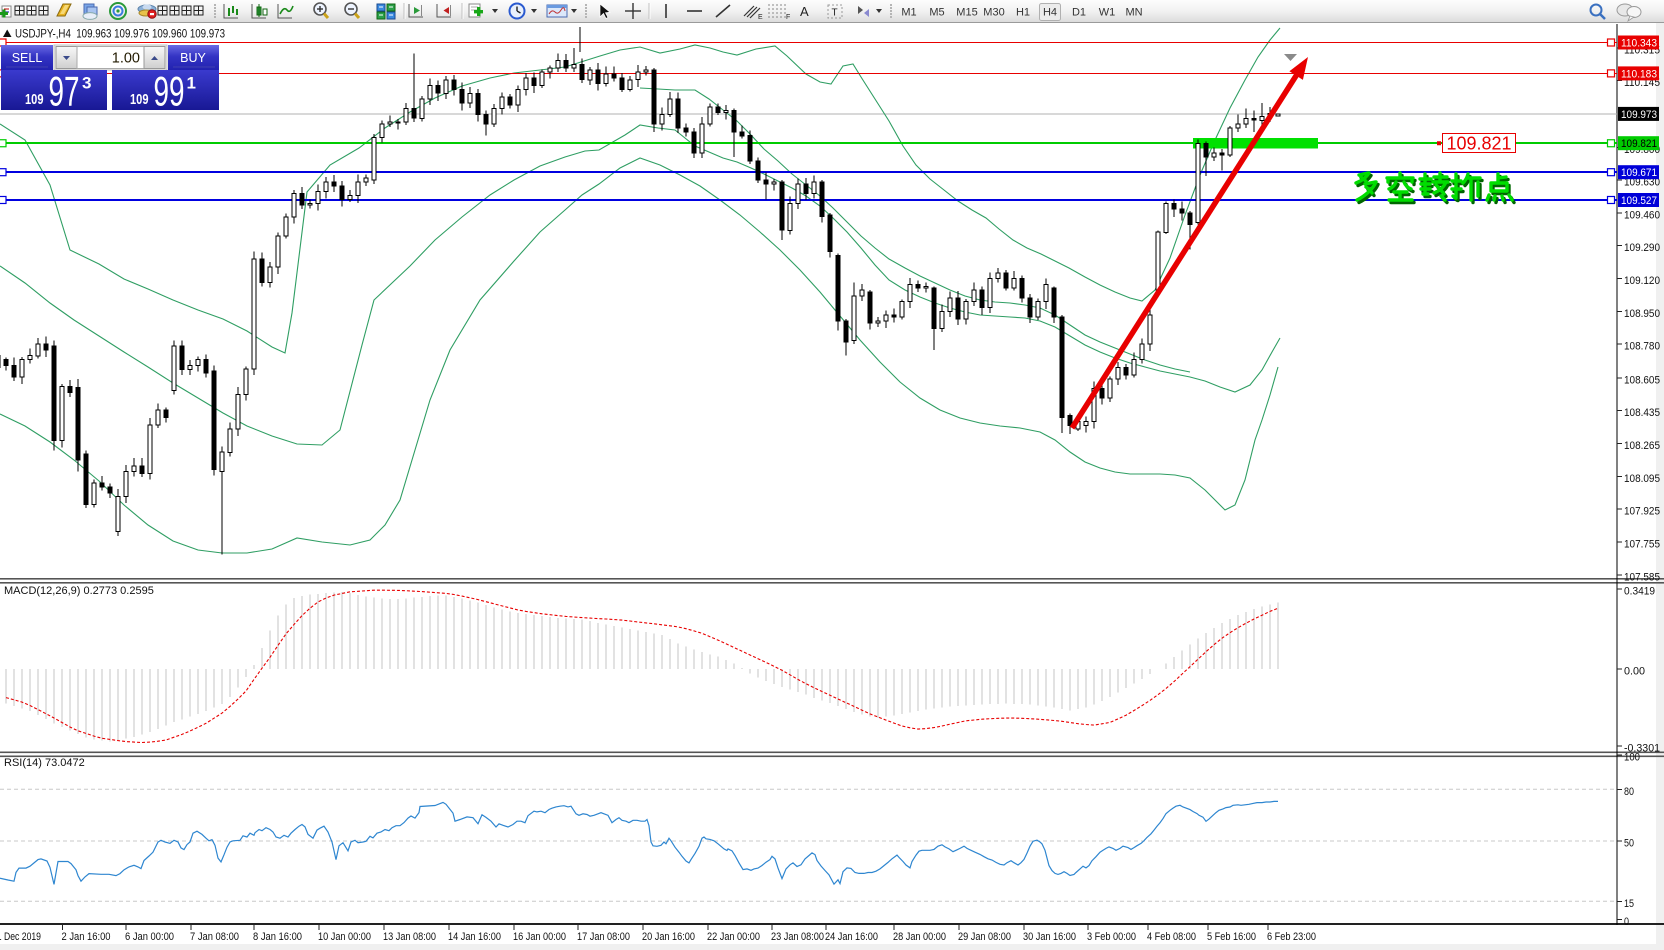  What do you see at coordinates (1171, 937) in the screenshot?
I see `svg-text: 4 Feb 08:00` at bounding box center [1171, 937].